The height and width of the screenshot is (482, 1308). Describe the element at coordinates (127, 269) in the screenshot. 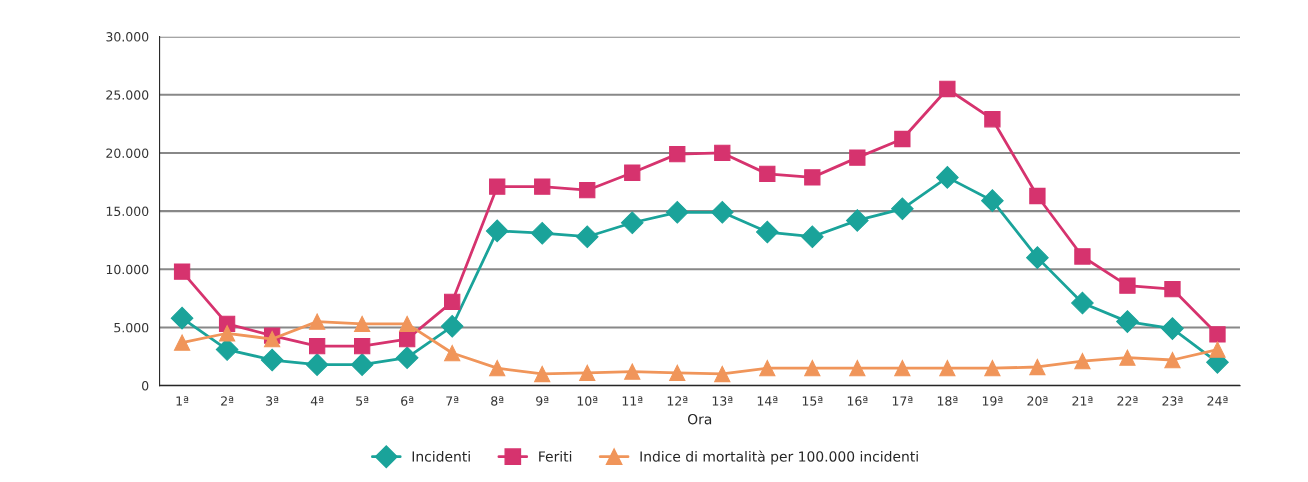

I see `y-tick-label: 10.000` at that location.